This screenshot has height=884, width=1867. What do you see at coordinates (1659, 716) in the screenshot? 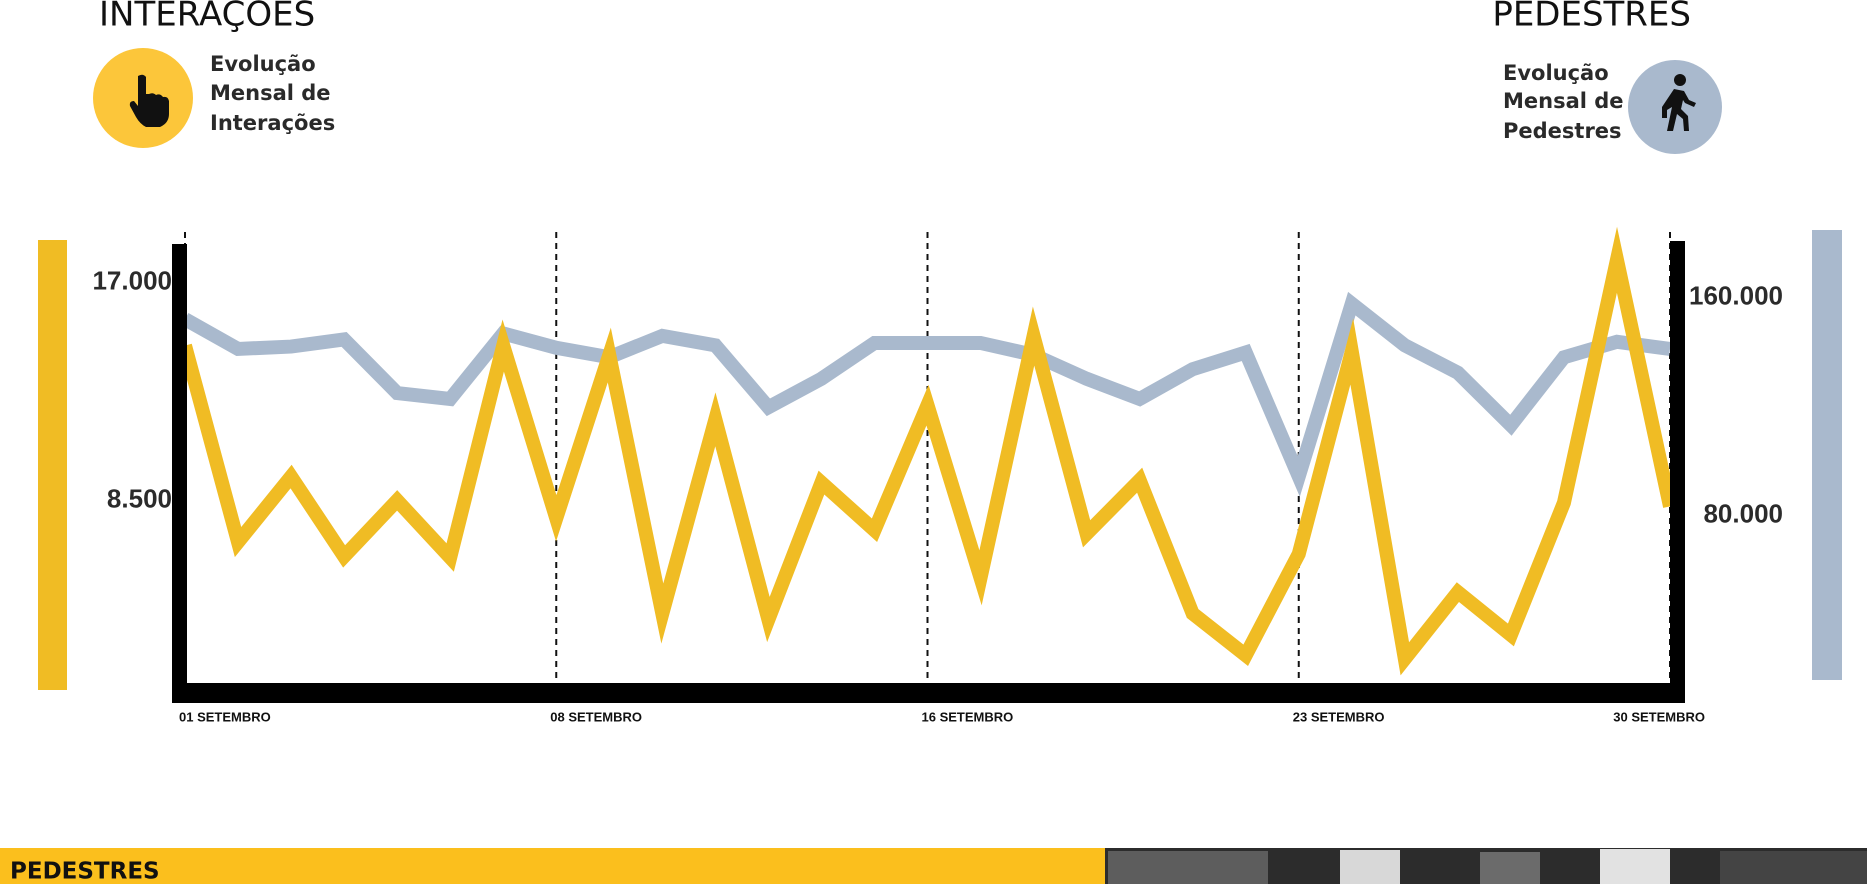
I see `x-tick-label: 30 SETEMBRO` at bounding box center [1659, 716].